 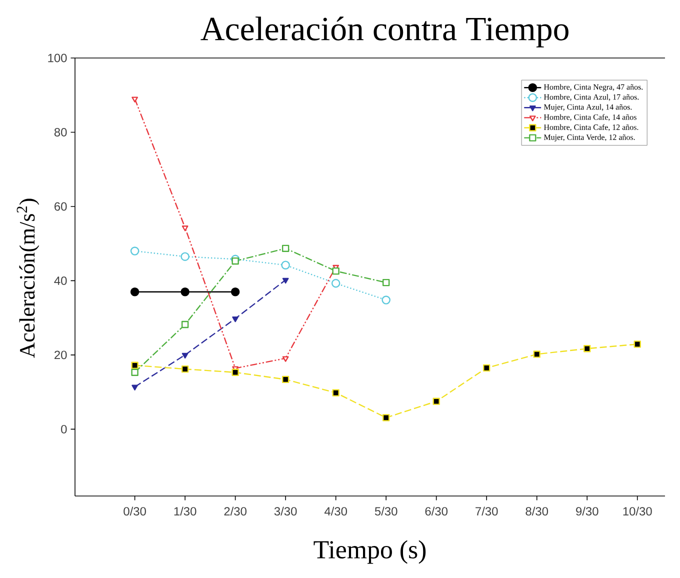 What do you see at coordinates (64, 429) in the screenshot?
I see `y-tick-label: 0` at bounding box center [64, 429].